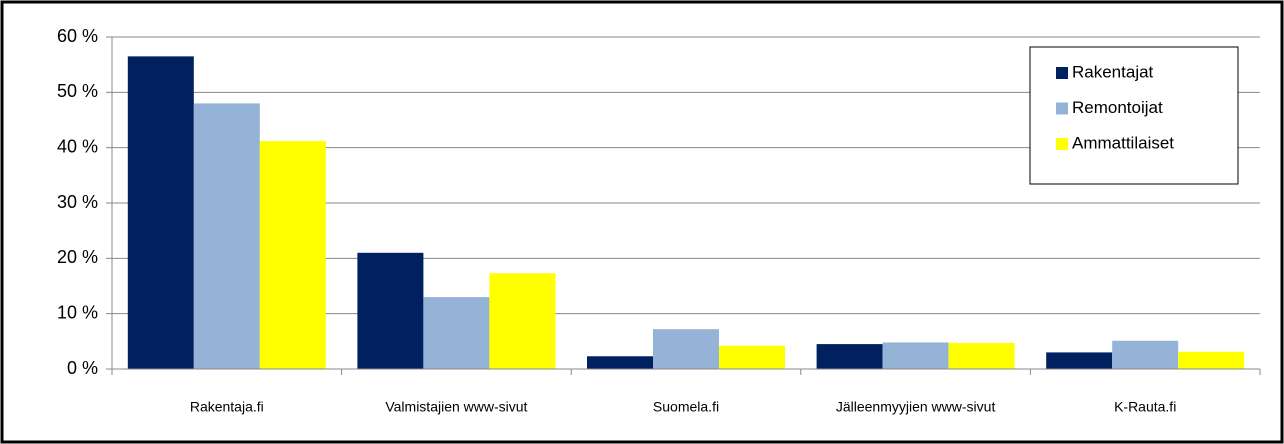 The height and width of the screenshot is (444, 1284). I want to click on x-tick-label: Rakentaja.fi, so click(227, 407).